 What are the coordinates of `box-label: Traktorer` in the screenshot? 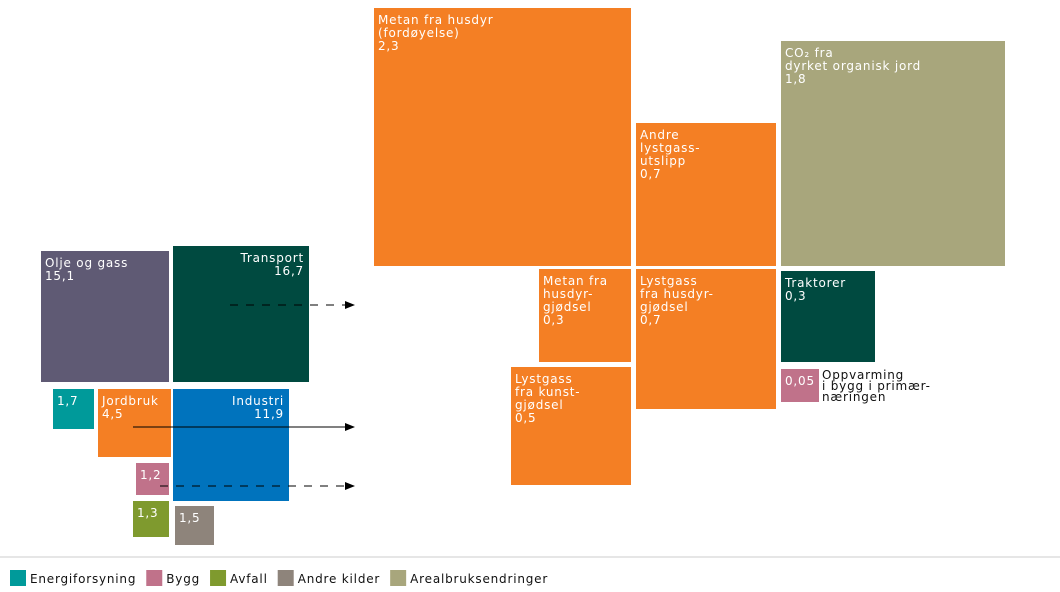 It's located at (815, 283).